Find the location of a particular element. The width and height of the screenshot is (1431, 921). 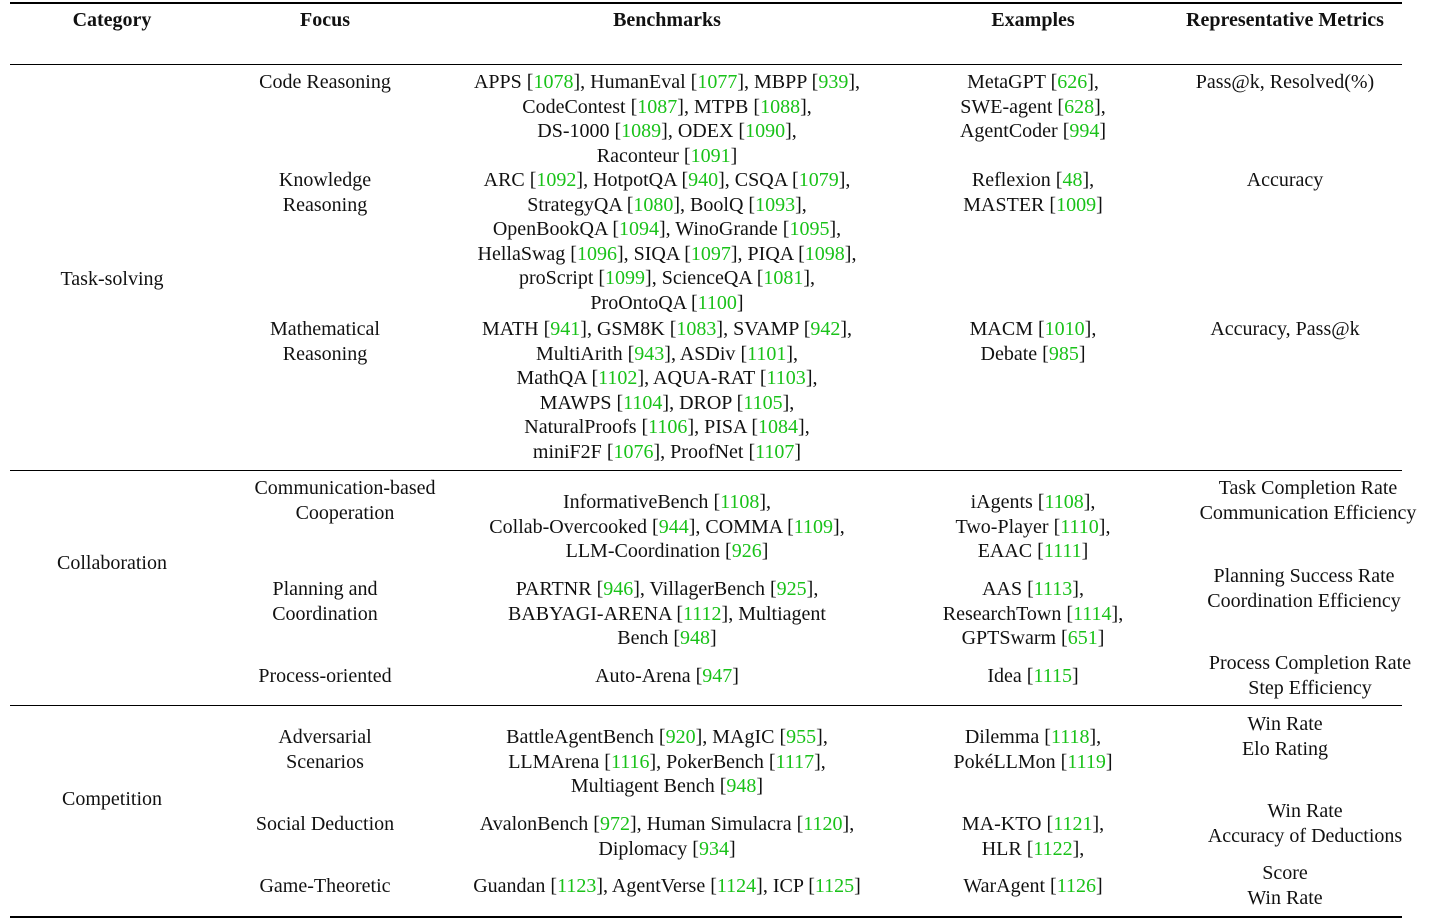

cell-text: WarAgent is located at coordinates (1007, 886).